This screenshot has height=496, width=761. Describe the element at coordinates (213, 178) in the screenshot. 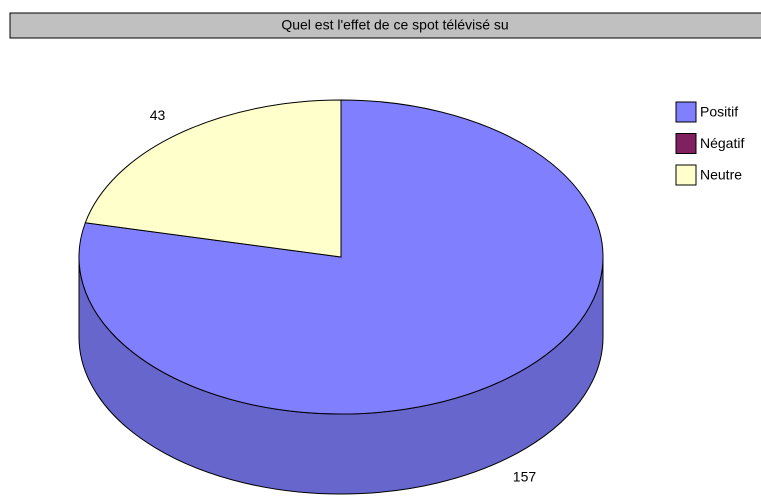

I see `pie-slice` at that location.